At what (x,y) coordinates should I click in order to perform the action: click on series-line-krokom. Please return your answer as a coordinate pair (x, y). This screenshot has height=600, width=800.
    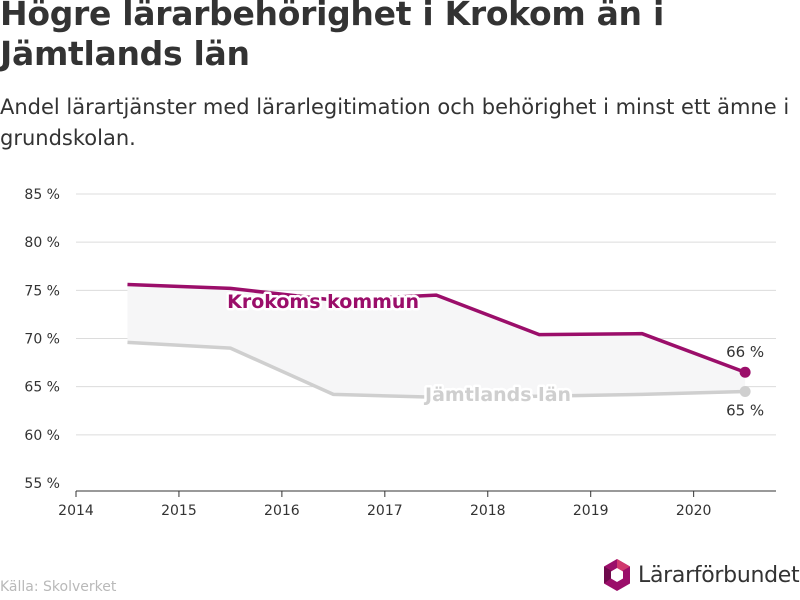
    Looking at the image, I should click on (436, 328).